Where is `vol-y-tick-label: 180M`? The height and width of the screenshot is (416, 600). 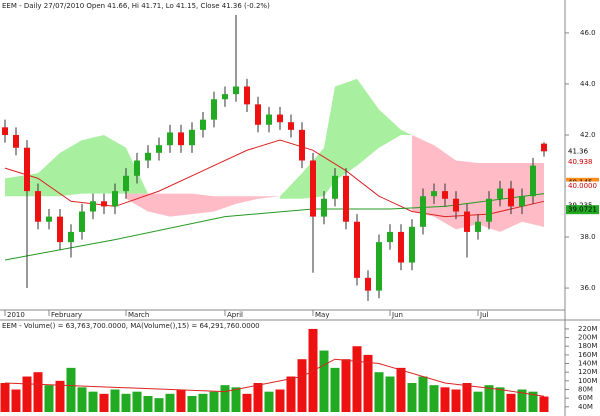
vol-y-tick-label: 180M is located at coordinates (587, 346).